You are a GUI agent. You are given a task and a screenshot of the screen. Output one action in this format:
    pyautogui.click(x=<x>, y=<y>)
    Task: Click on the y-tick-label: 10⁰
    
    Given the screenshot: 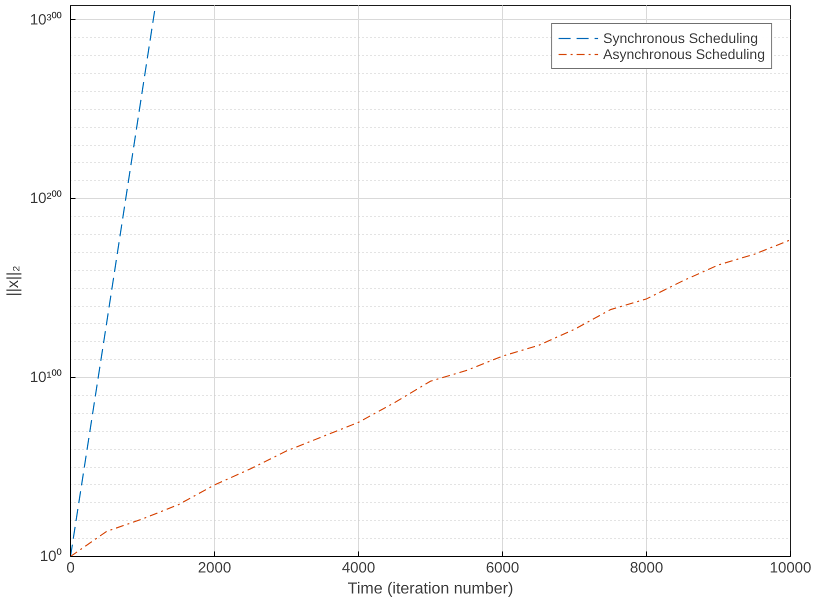 What is the action you would take?
    pyautogui.click(x=51, y=556)
    